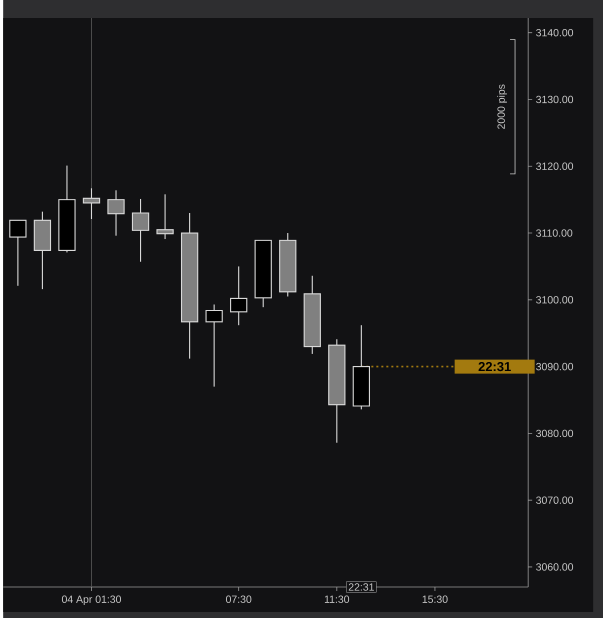 The image size is (603, 618). I want to click on x-tick-label: 11:30, so click(337, 599).